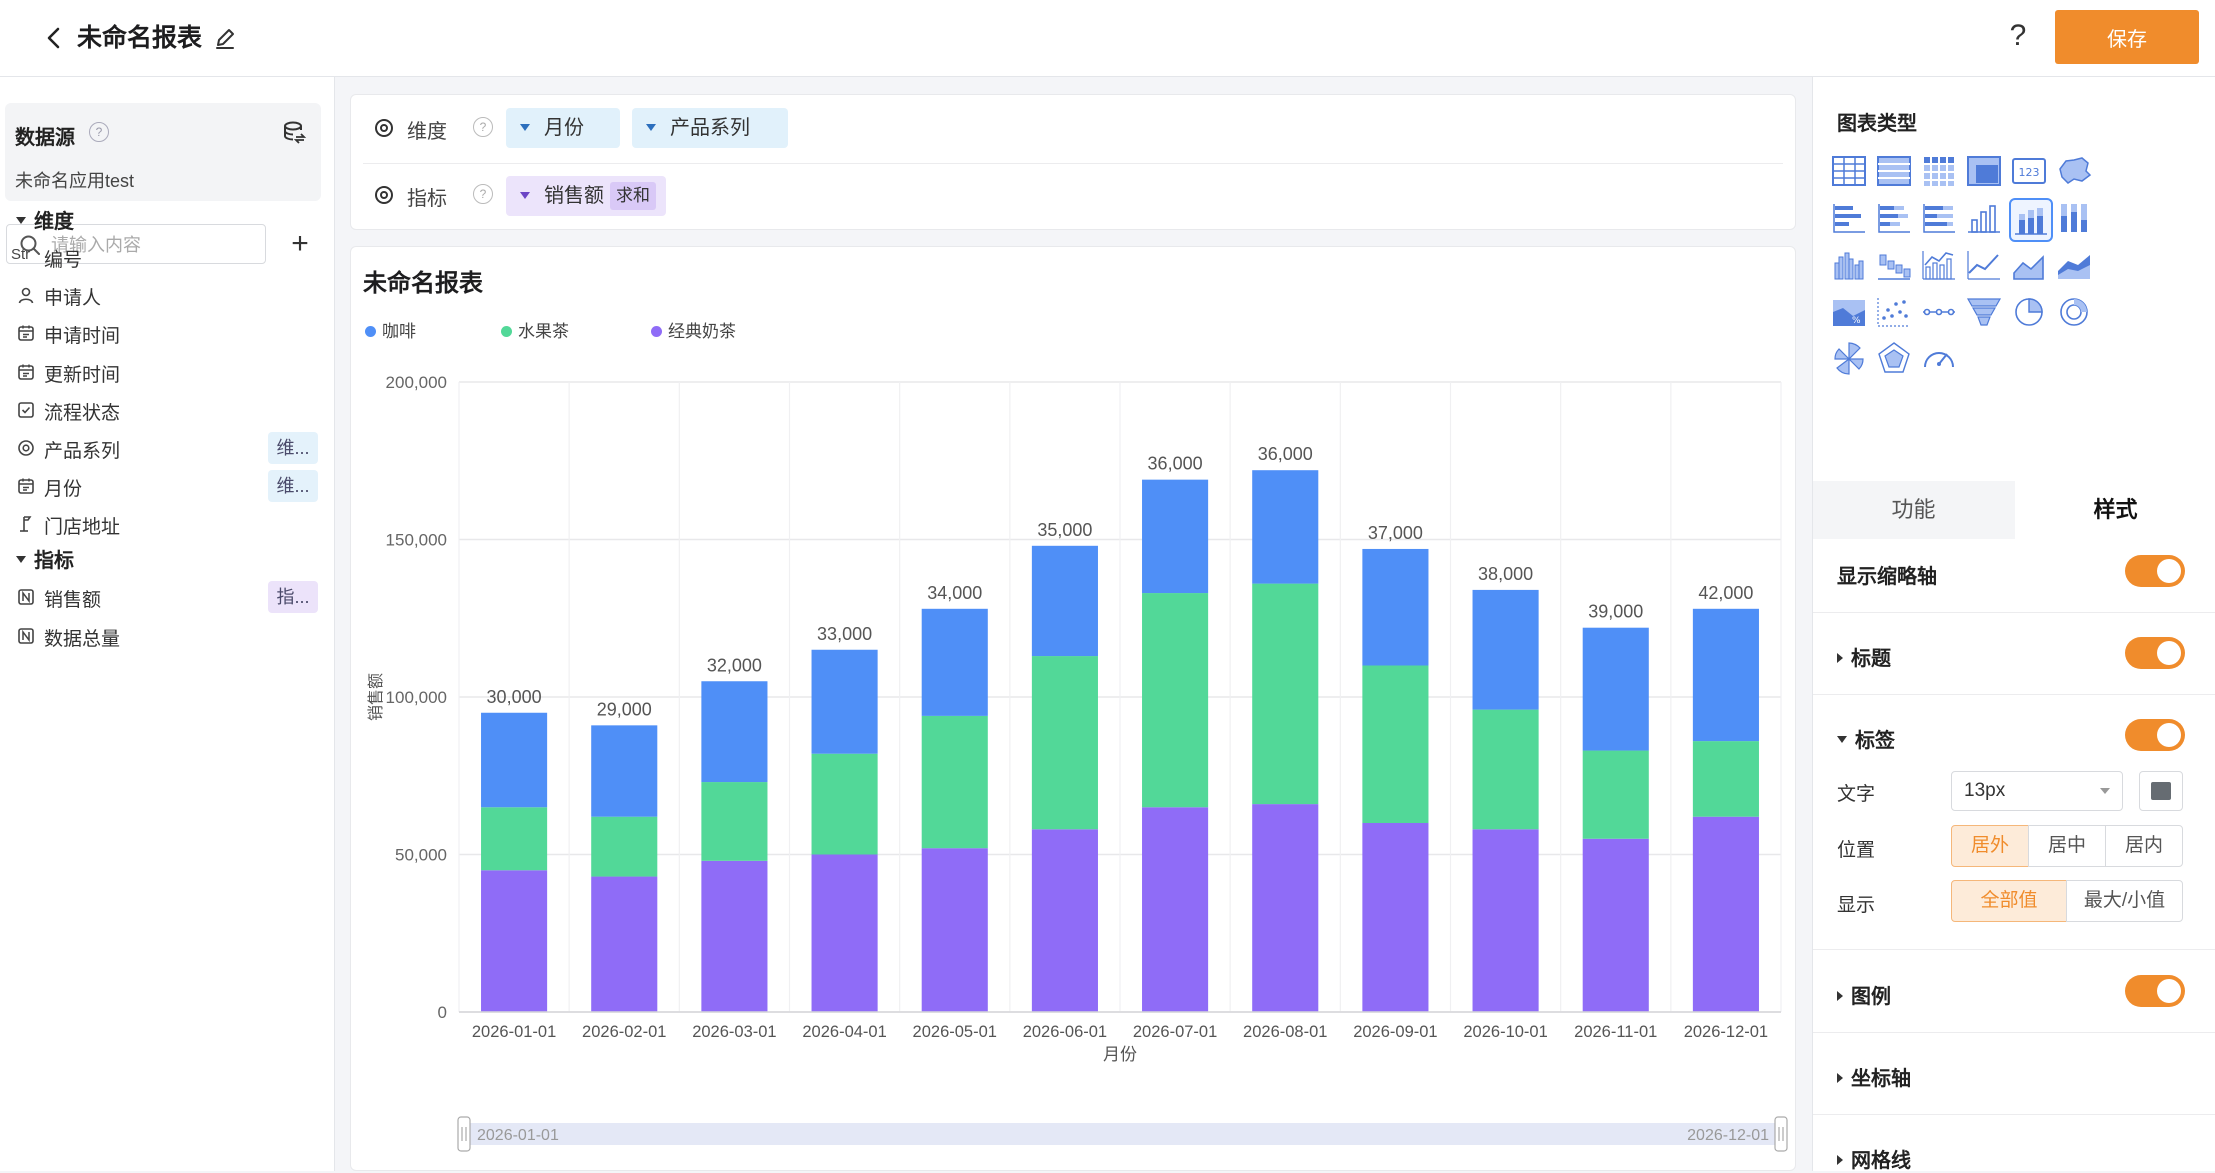 This screenshot has width=2215, height=1173. I want to click on datasource-help-icon: ?, so click(99, 132).